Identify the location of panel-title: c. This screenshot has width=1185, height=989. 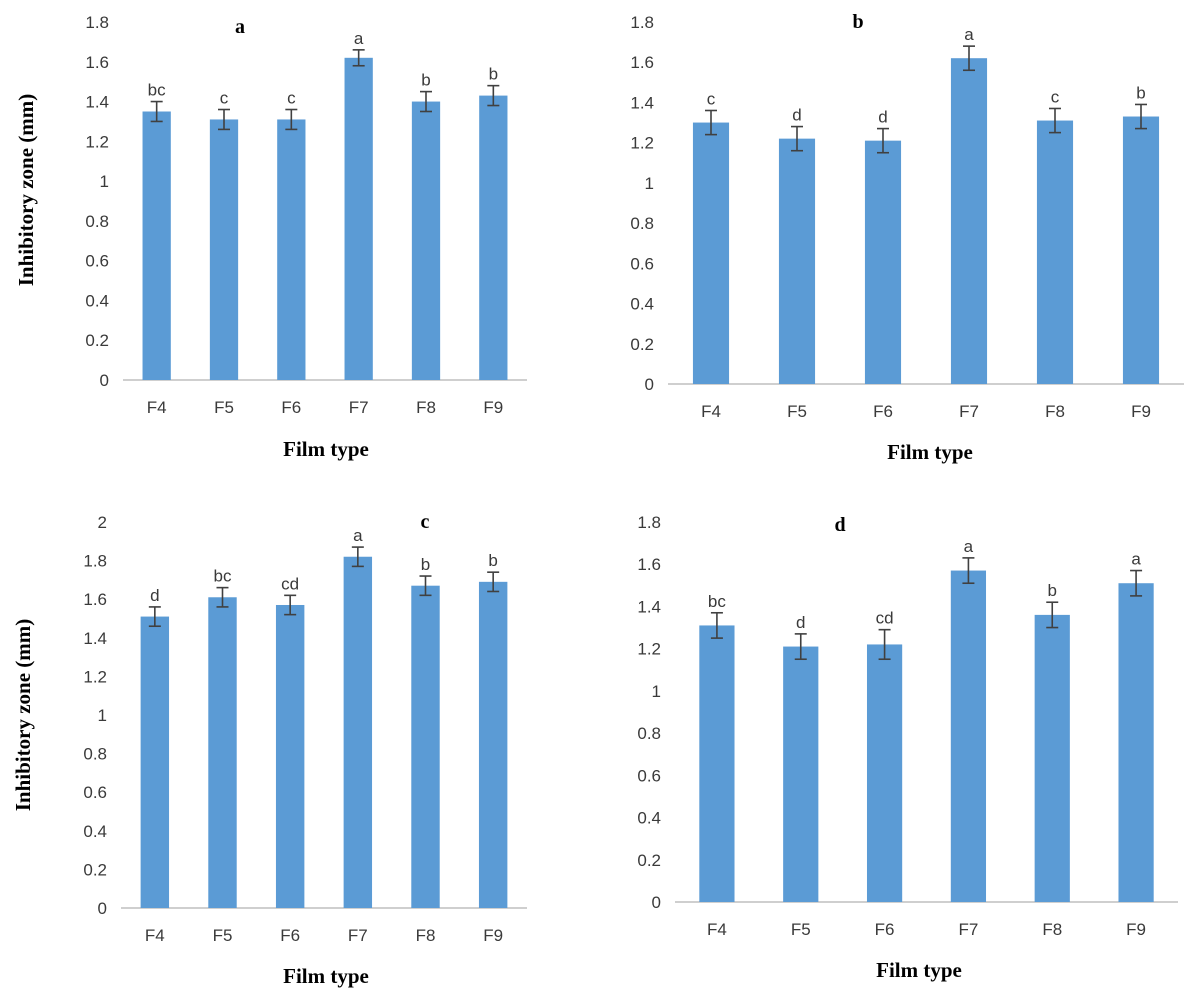
(425, 522).